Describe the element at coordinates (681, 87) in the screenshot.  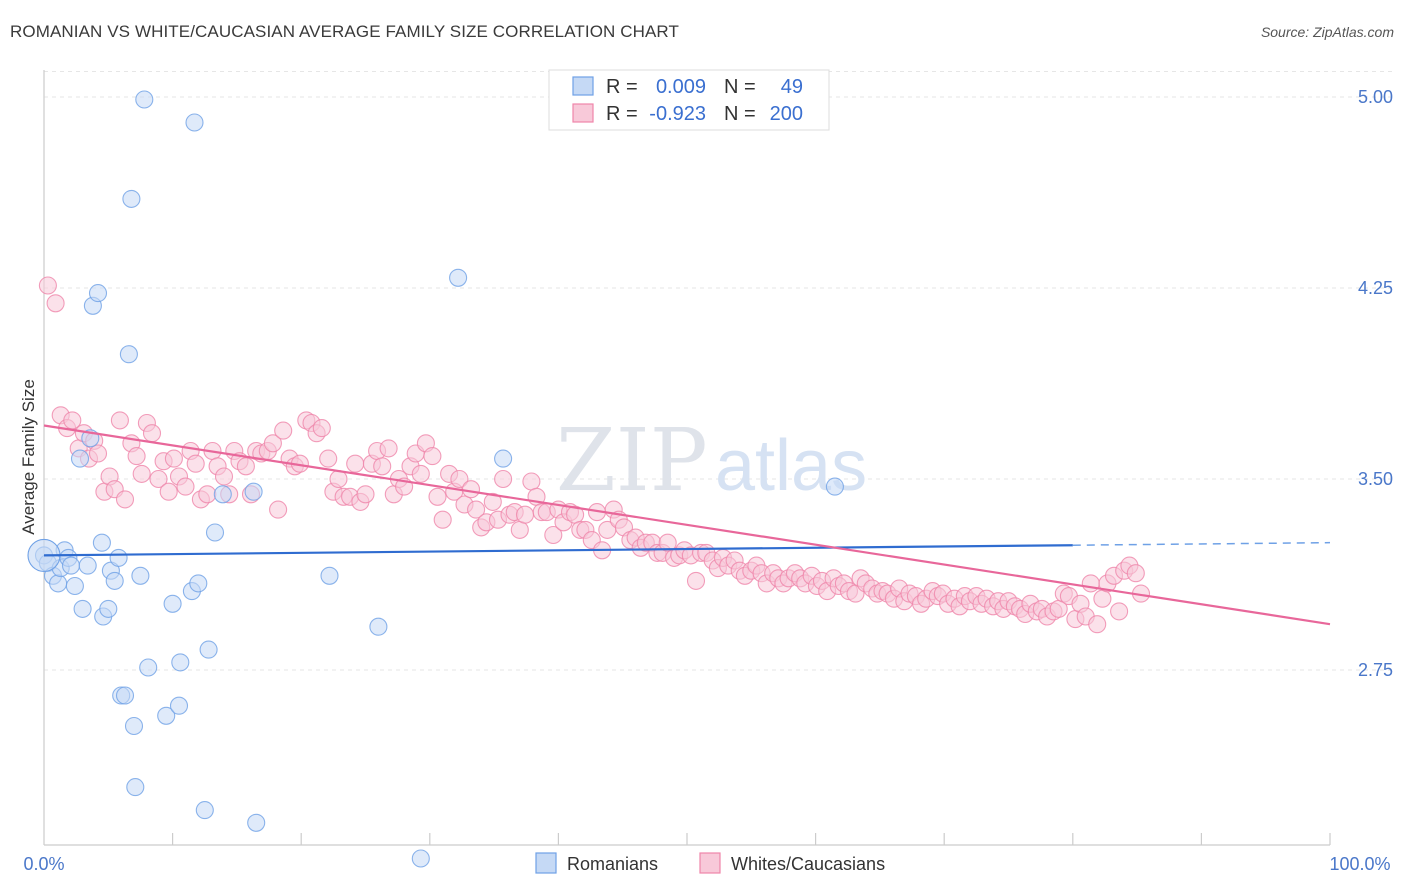
I see `legend-r-value-romanians: 0.009` at that location.